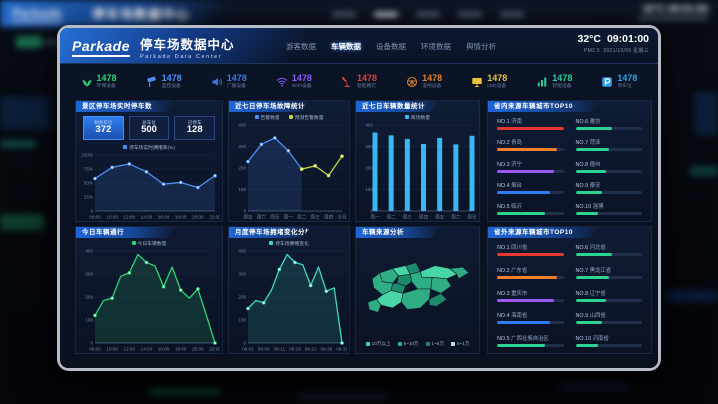 The width and height of the screenshot is (718, 404). I want to click on stat-label: 停车位, so click(624, 87).